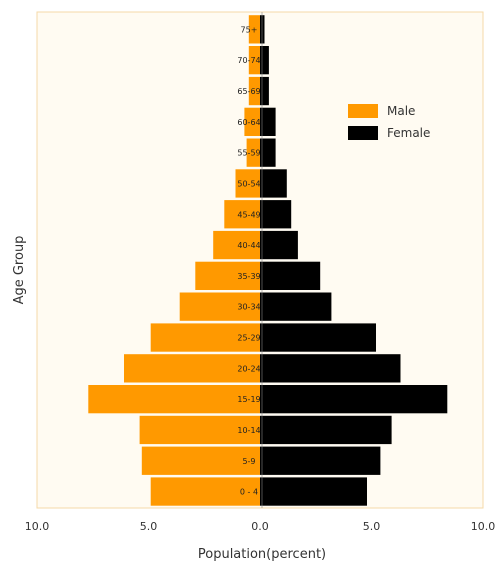 The width and height of the screenshot is (499, 564). What do you see at coordinates (248, 214) in the screenshot?
I see `age-group-label-9: 45-49` at bounding box center [248, 214].